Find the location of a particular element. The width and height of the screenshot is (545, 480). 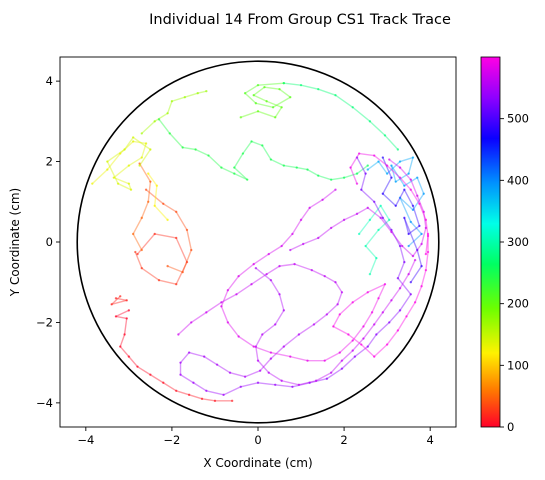

colorbar-tick-label: 300 is located at coordinates (518, 242).